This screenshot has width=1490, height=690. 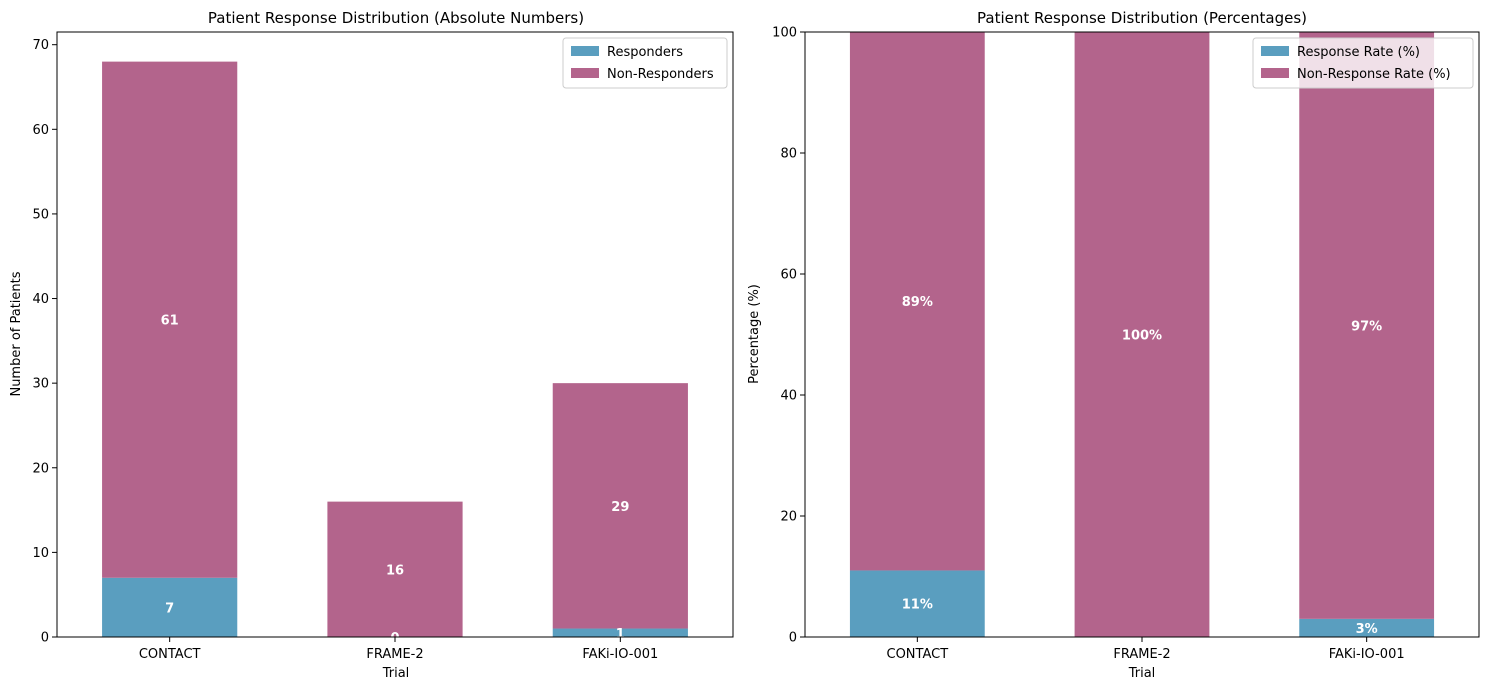 I want to click on bar-value-label: 11%, so click(x=917, y=605).